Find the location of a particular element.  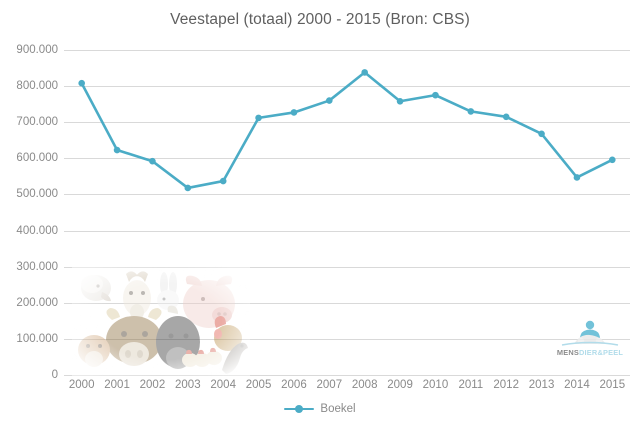

y-axis-tick-label: 600.000 is located at coordinates (37, 158).